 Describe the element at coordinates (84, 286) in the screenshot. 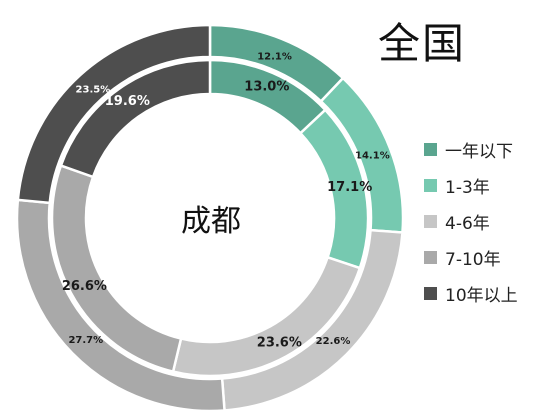

I see `inner-ring-label-7-10-years: 26.6%` at that location.